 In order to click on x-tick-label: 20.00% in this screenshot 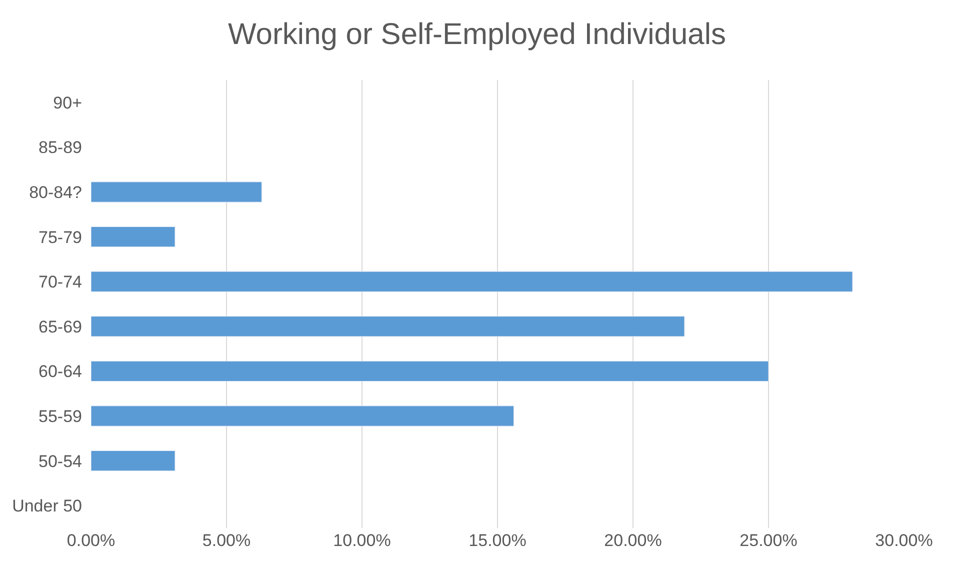, I will do `click(633, 540)`.